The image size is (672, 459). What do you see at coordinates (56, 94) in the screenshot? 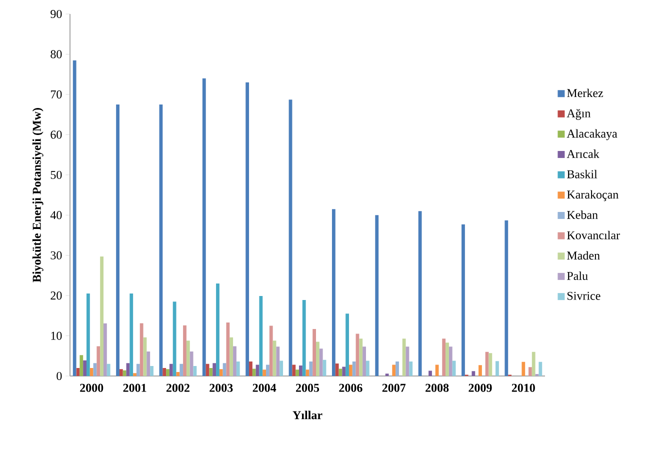
I see `y-tick-label: 70` at bounding box center [56, 94].